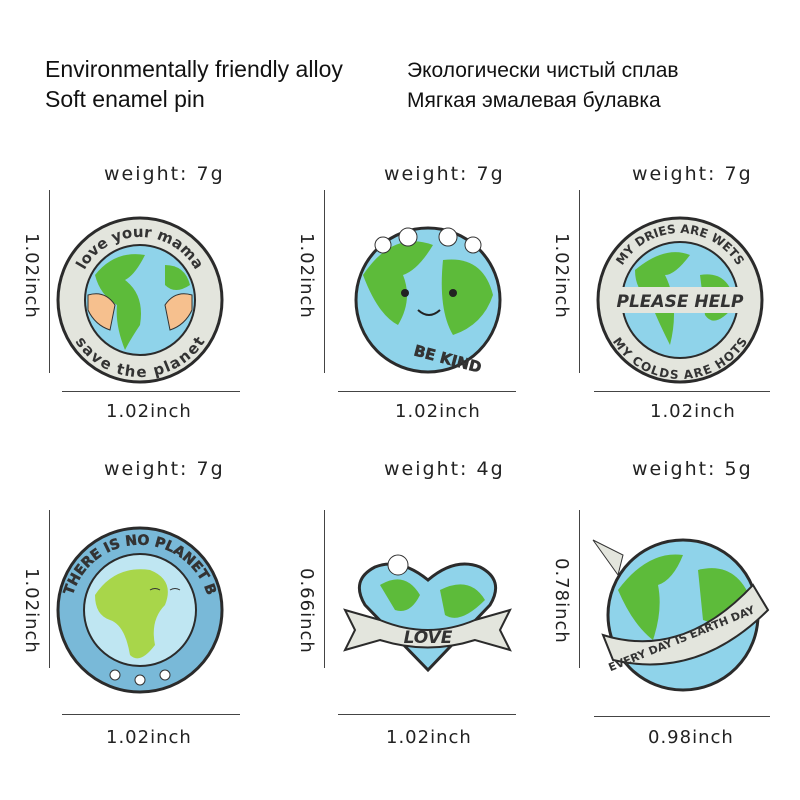  What do you see at coordinates (691, 737) in the screenshot?
I see `pin6-width: 0.98inch` at bounding box center [691, 737].